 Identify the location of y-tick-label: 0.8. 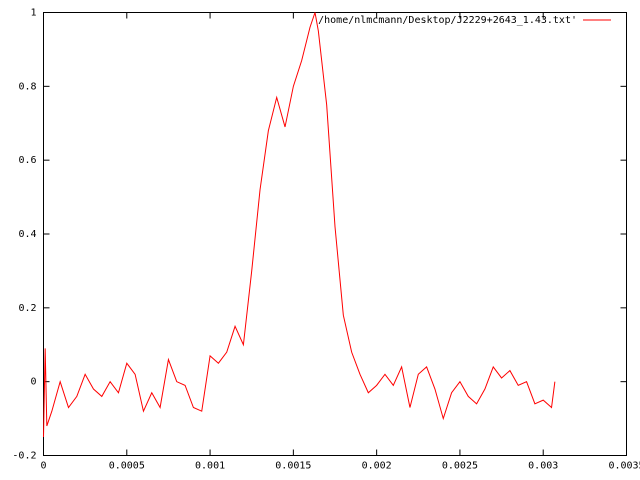
(27, 86).